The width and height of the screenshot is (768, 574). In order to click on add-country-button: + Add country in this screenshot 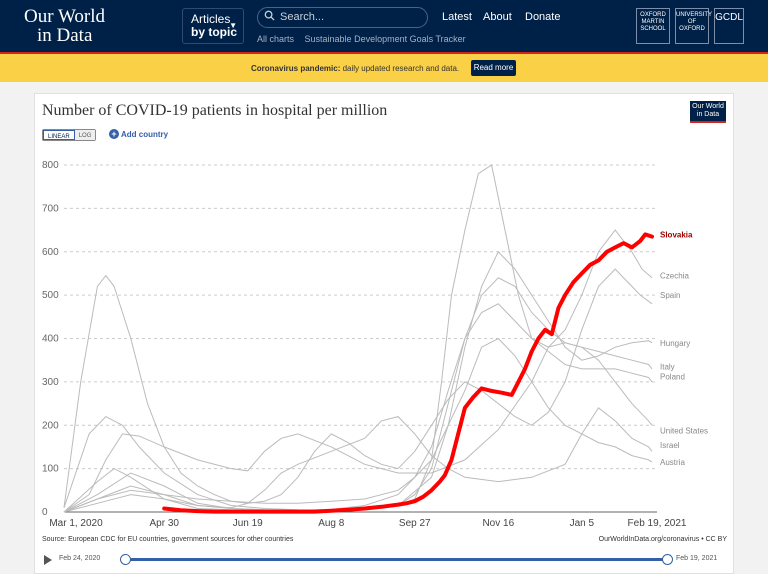, I will do `click(138, 134)`.